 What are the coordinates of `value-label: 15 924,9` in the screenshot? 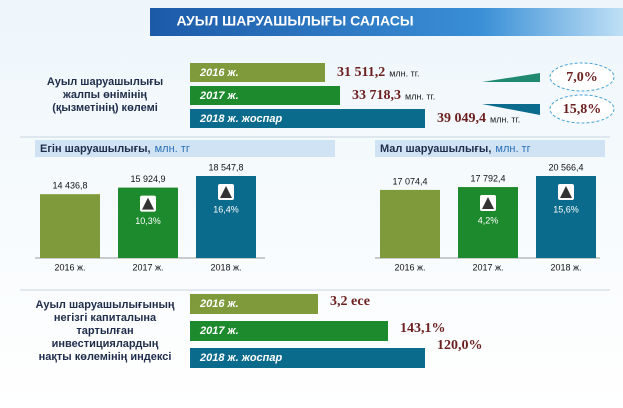 It's located at (147, 179).